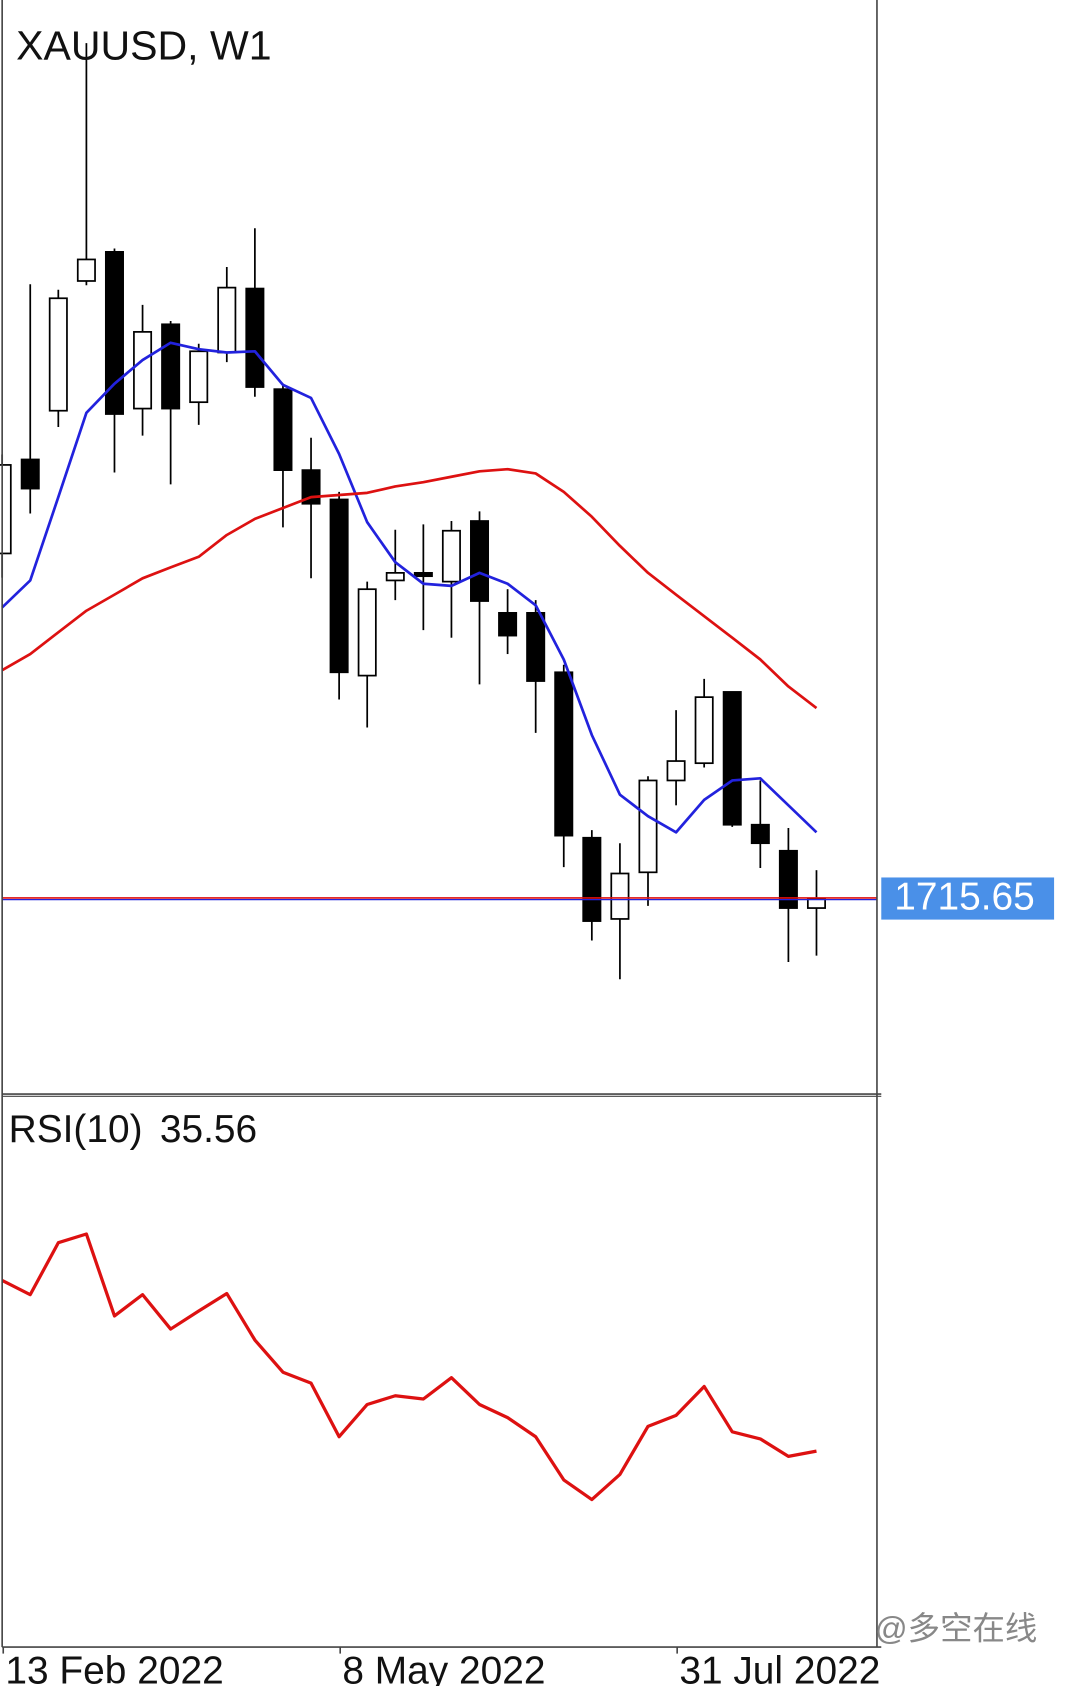 Image resolution: width=1080 pixels, height=1686 pixels. Describe the element at coordinates (956, 1628) in the screenshot. I see `watermark: @多空在线` at that location.